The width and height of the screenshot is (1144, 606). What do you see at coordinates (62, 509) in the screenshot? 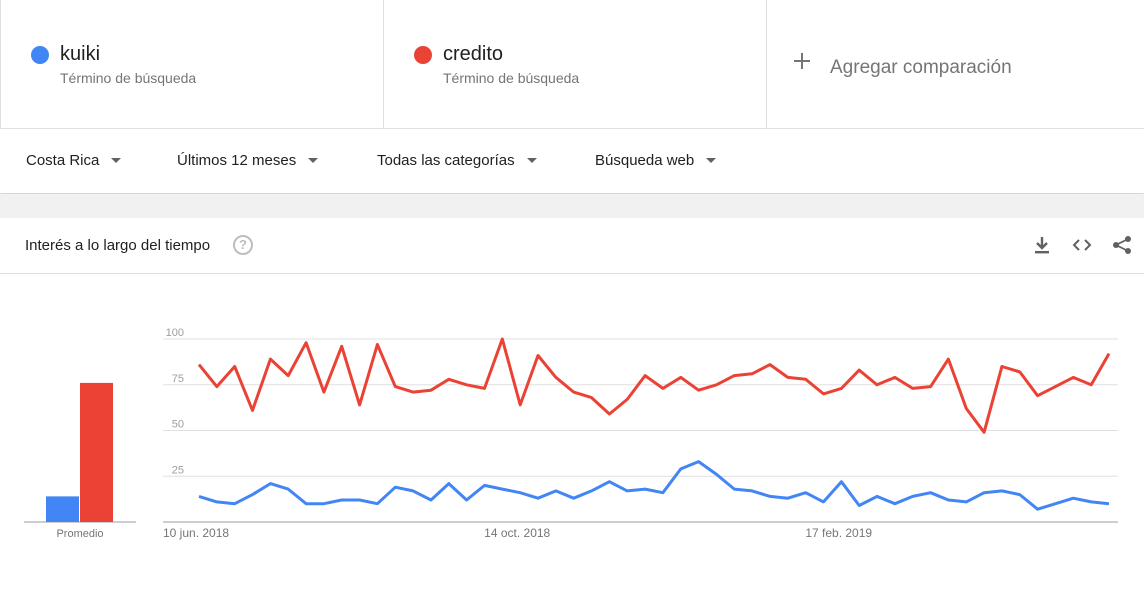
I see `average-bar-kuiki` at bounding box center [62, 509].